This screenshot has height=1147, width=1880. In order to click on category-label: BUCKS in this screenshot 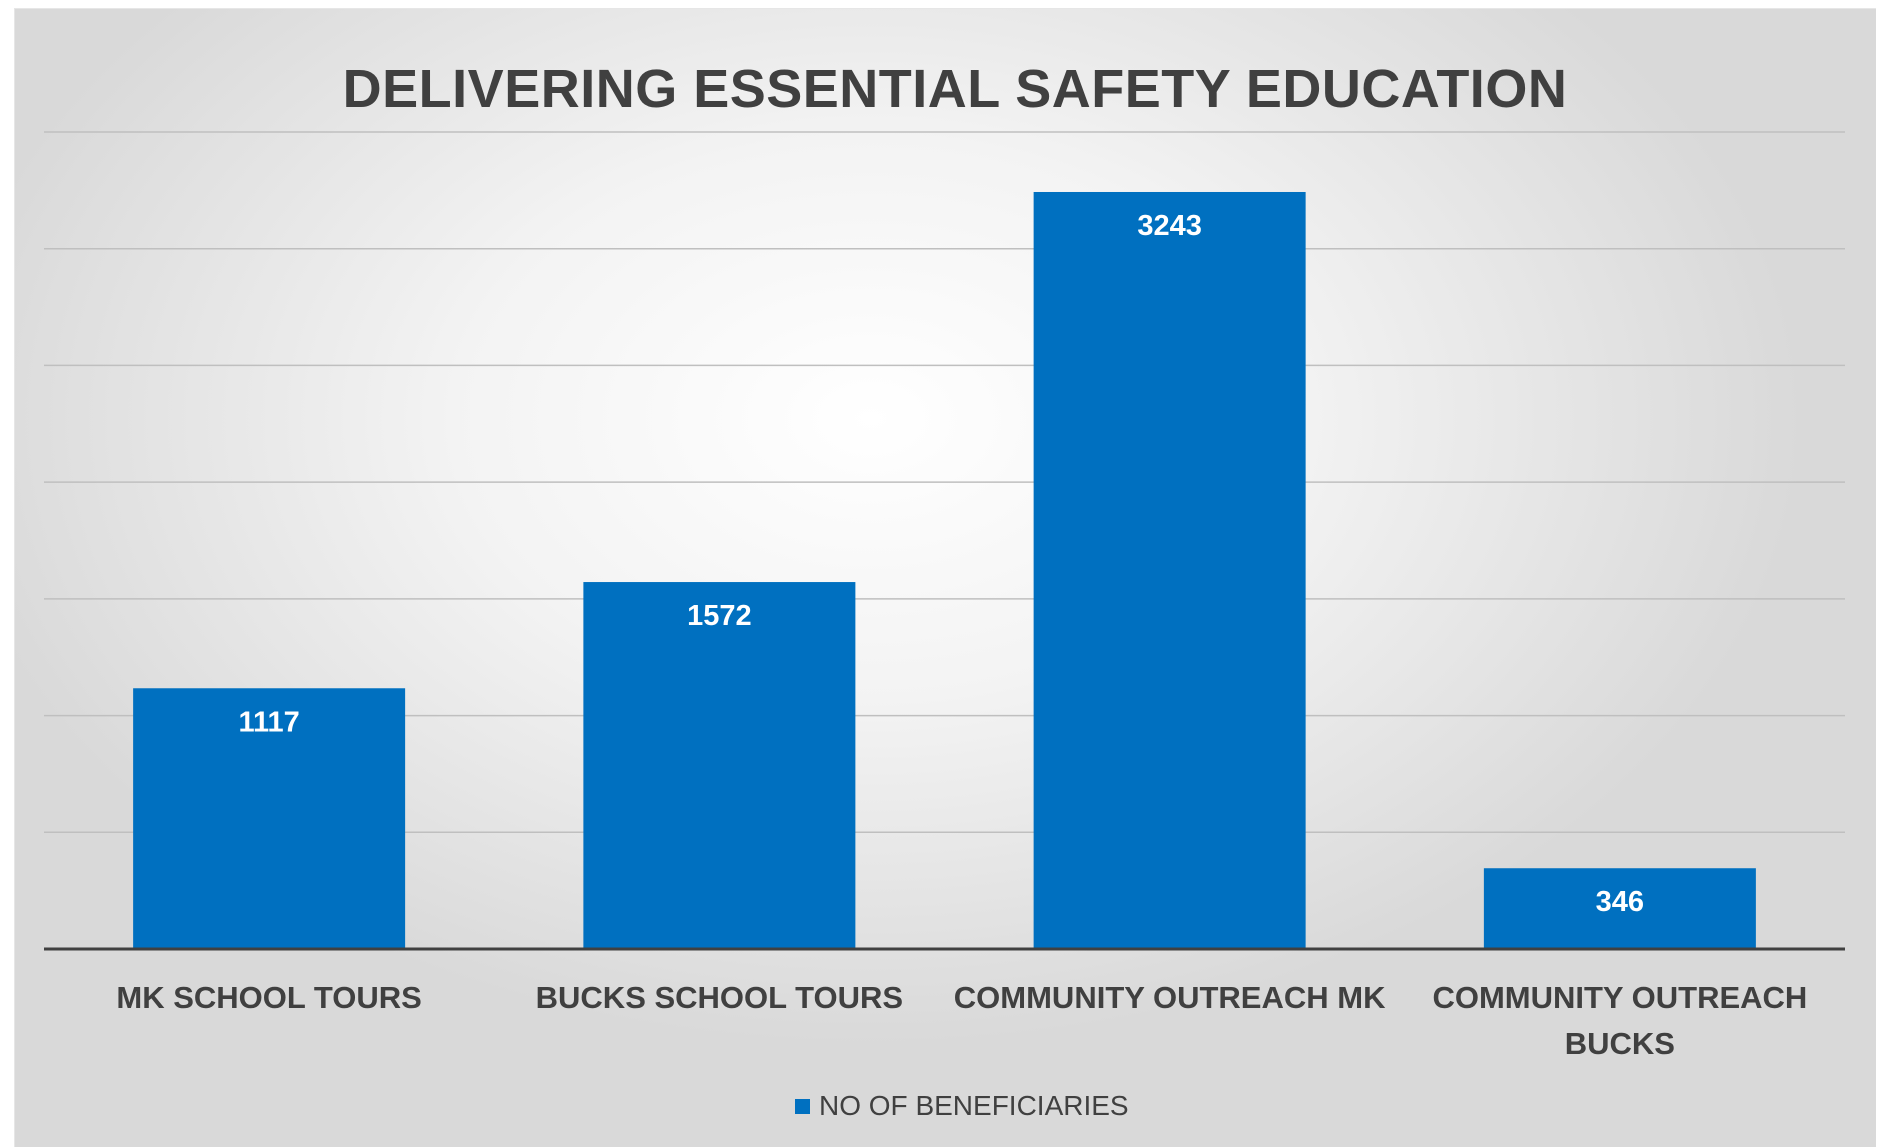, I will do `click(1620, 1043)`.